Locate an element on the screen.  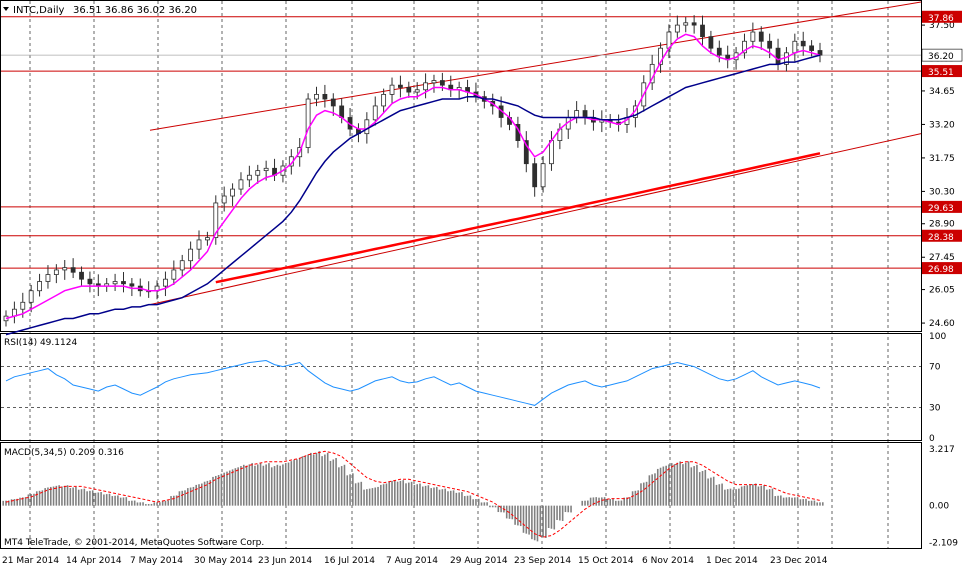
rsi-y-tick-label: 0 is located at coordinates (932, 439).